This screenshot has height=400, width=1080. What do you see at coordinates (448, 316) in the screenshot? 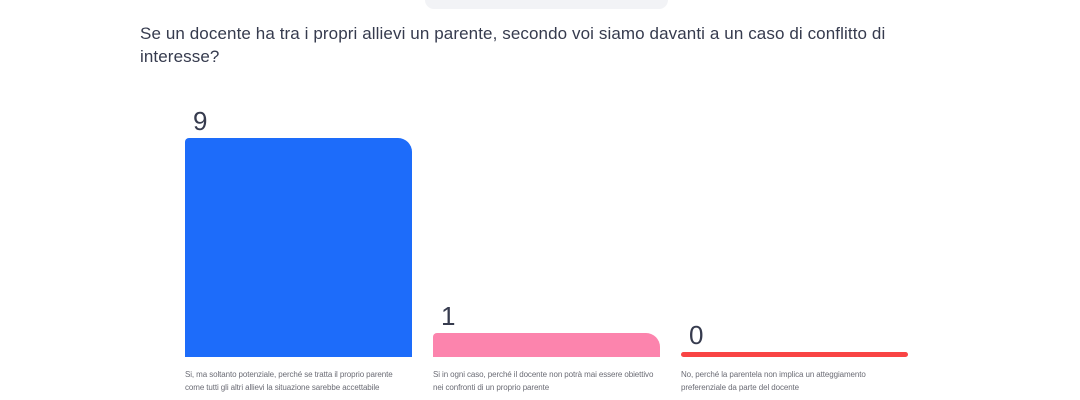
I see `bar-value-label-2: 1` at bounding box center [448, 316].